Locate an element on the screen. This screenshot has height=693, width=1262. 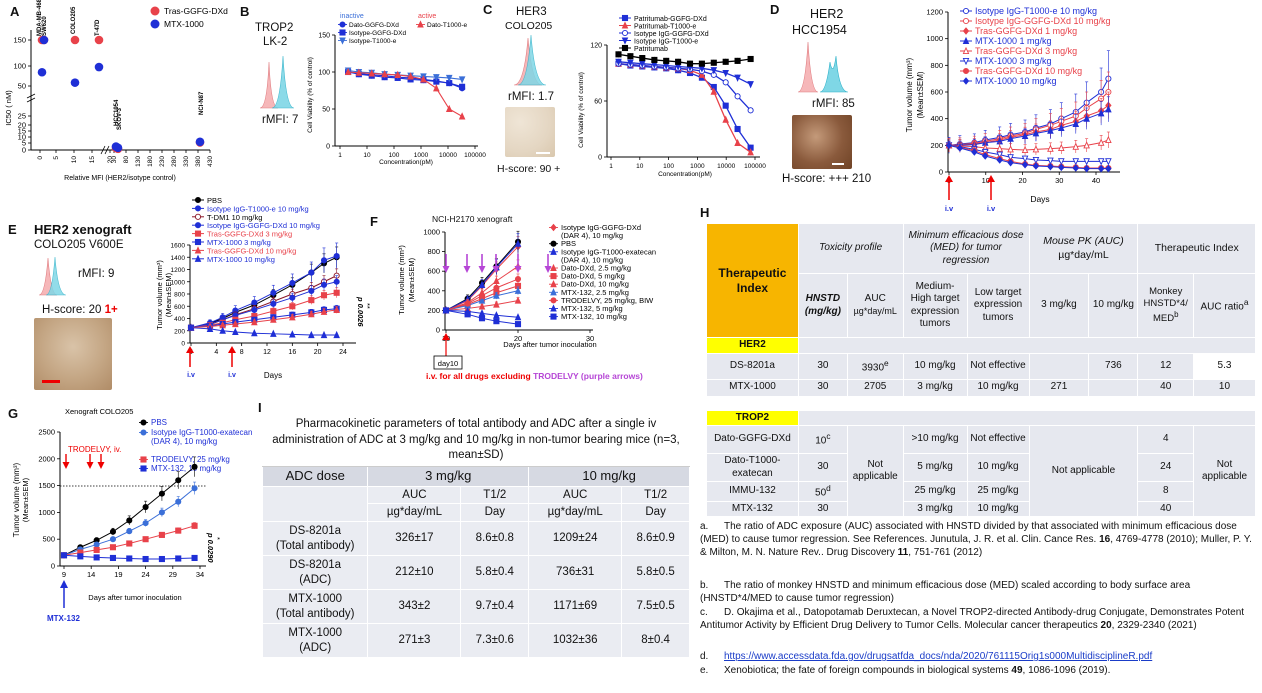
panel-d-hscore: H-score: +++ 210 is located at coordinates (827, 179).